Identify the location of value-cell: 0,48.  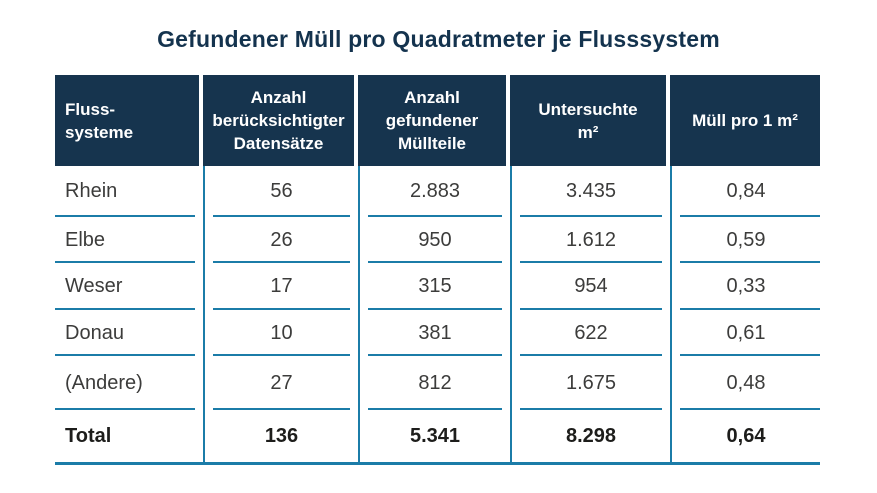
(745, 383).